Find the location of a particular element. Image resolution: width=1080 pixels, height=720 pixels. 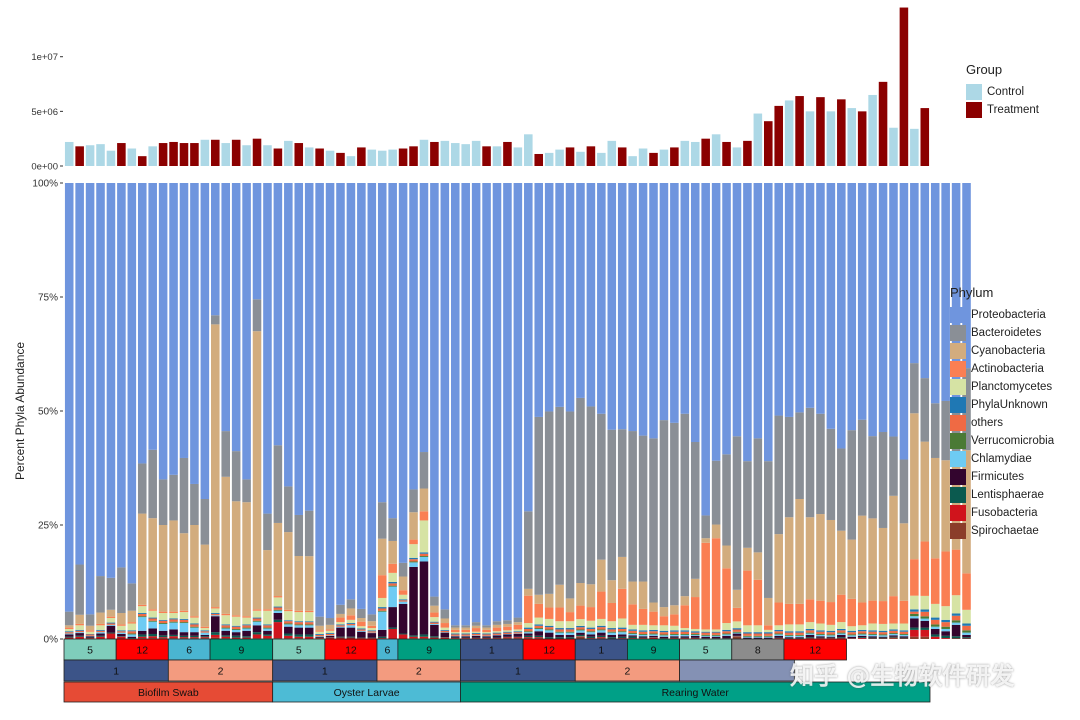

annotation-label: 9 is located at coordinates (241, 651).